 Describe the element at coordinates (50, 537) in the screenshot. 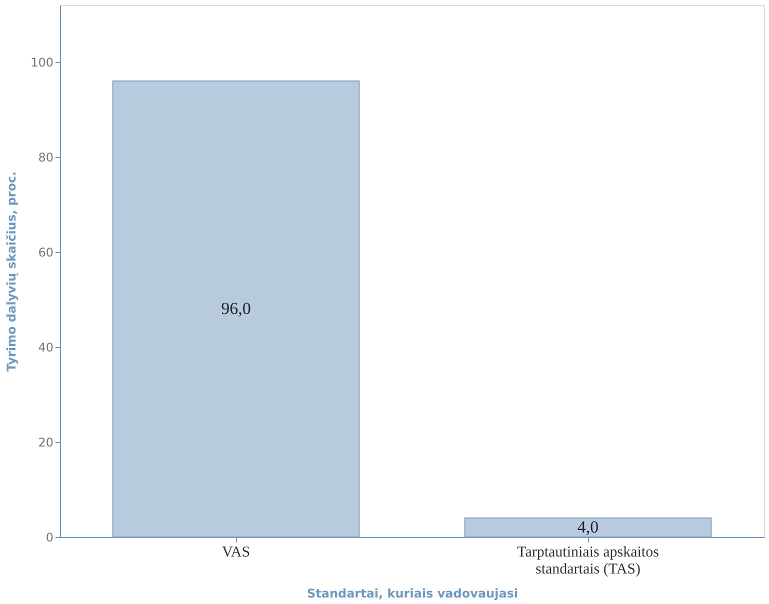

I see `y-tick-label: 0` at that location.